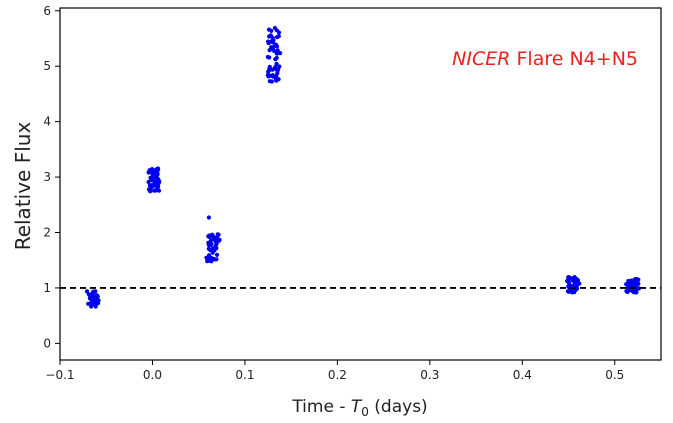 This screenshot has height=423, width=673. Describe the element at coordinates (244, 375) in the screenshot. I see `x-tick-label: 0.1` at that location.